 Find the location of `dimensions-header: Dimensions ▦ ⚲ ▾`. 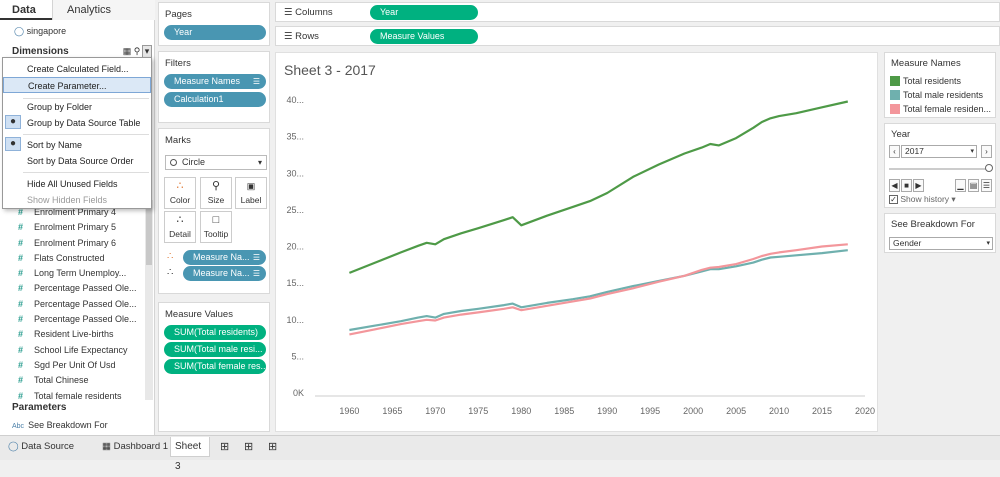

dimensions-header: Dimensions ▦ ⚲ ▾ is located at coordinates (82, 51).